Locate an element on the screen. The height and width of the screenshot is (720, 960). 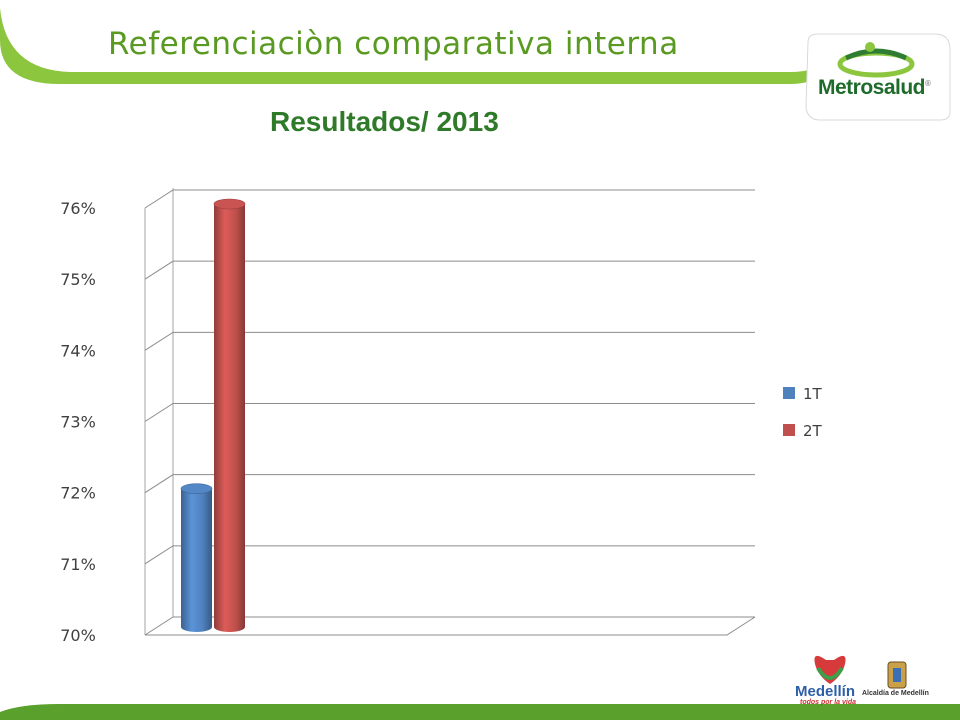
medellin-logo is located at coordinates (830, 669).